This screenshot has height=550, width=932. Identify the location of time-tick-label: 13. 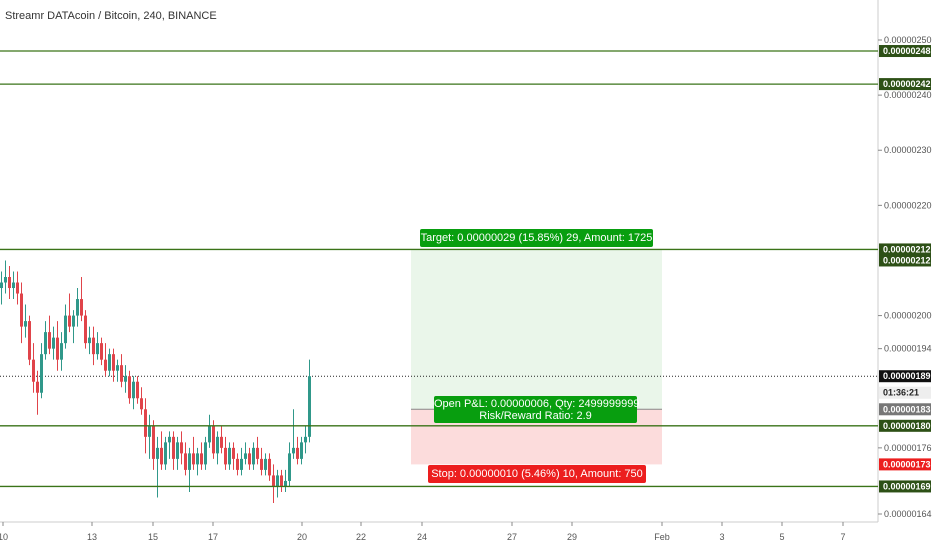
(92, 537).